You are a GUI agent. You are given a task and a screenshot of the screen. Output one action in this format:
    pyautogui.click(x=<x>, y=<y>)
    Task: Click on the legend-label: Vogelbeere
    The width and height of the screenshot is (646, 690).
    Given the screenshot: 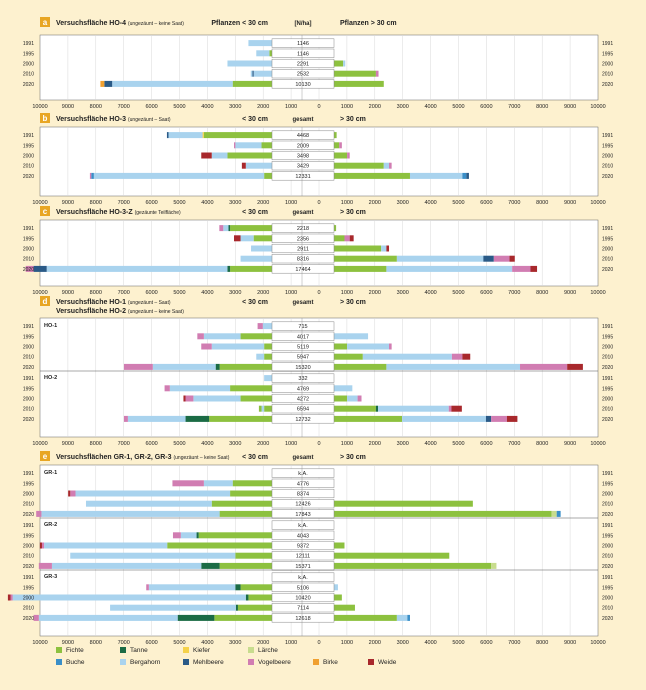 What is the action you would take?
    pyautogui.click(x=274, y=662)
    